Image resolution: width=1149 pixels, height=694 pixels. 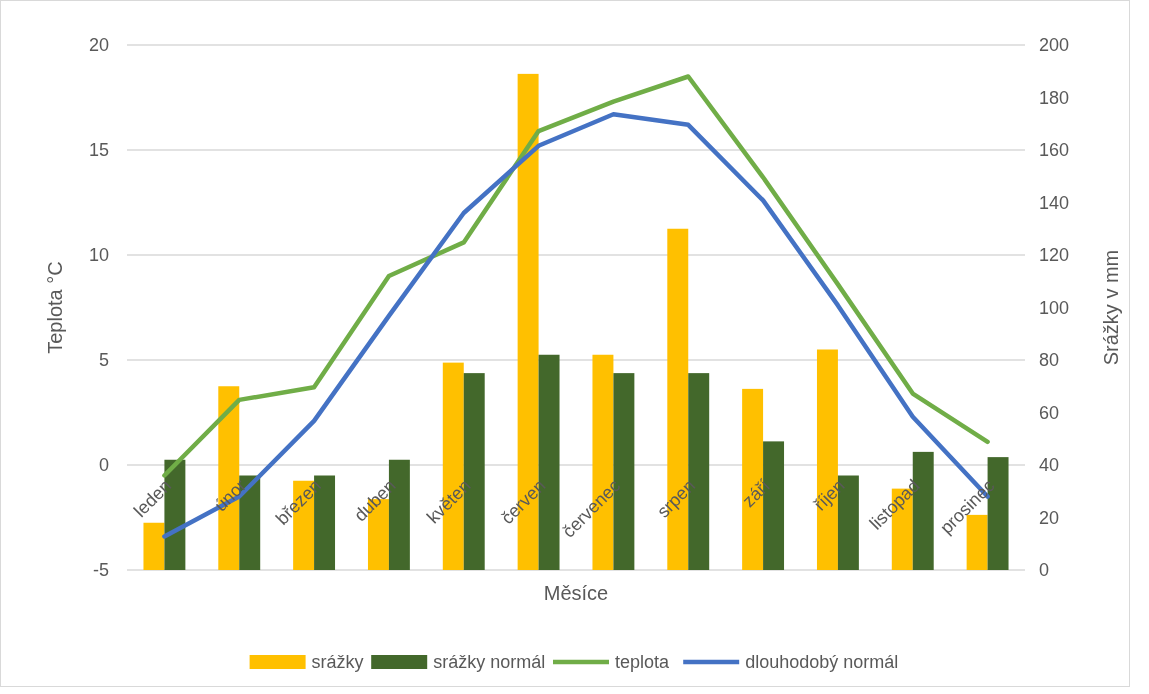 I want to click on y-tick-label: 5, so click(x=103, y=360).